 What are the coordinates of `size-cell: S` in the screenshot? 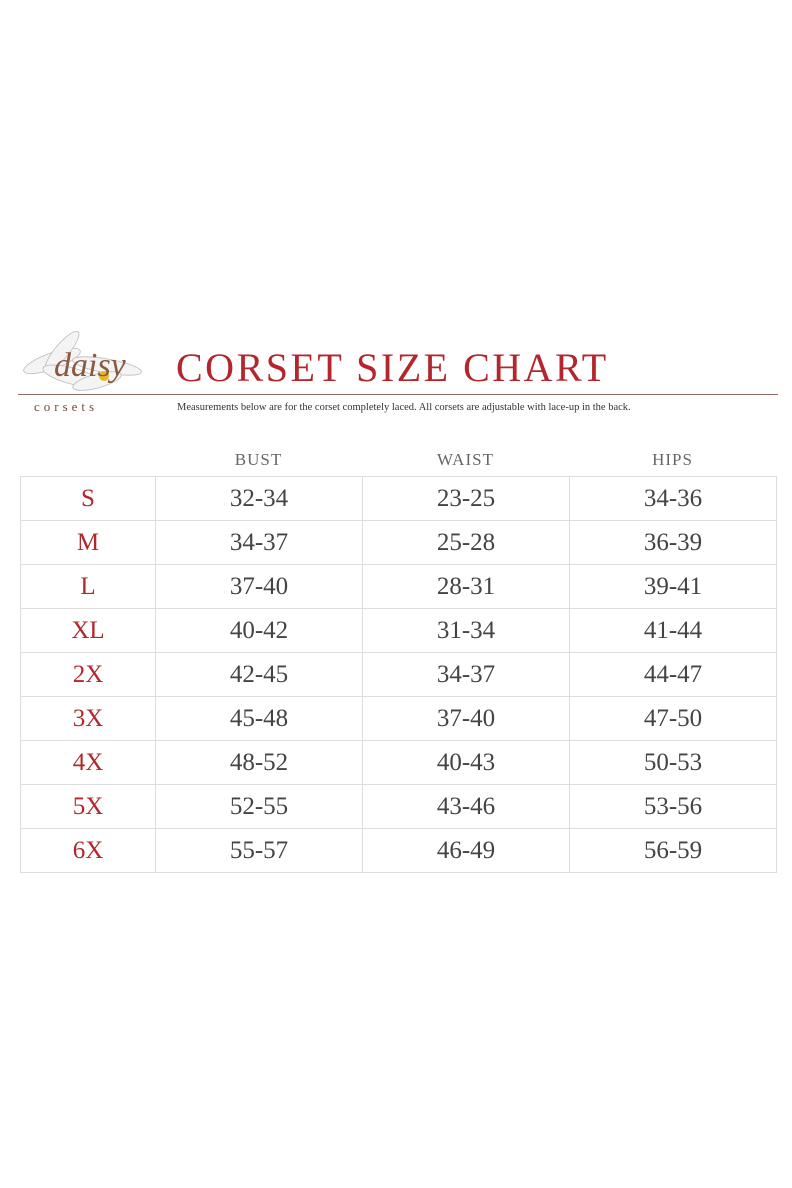 It's located at (88, 498).